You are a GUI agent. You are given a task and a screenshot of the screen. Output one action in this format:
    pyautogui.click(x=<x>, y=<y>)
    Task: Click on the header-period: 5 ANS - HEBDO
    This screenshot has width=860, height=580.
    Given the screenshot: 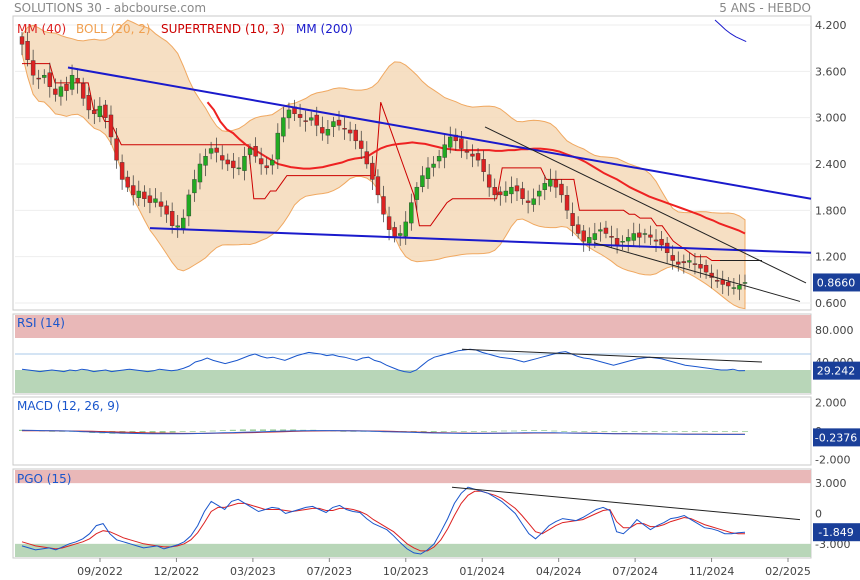 What is the action you would take?
    pyautogui.click(x=765, y=8)
    